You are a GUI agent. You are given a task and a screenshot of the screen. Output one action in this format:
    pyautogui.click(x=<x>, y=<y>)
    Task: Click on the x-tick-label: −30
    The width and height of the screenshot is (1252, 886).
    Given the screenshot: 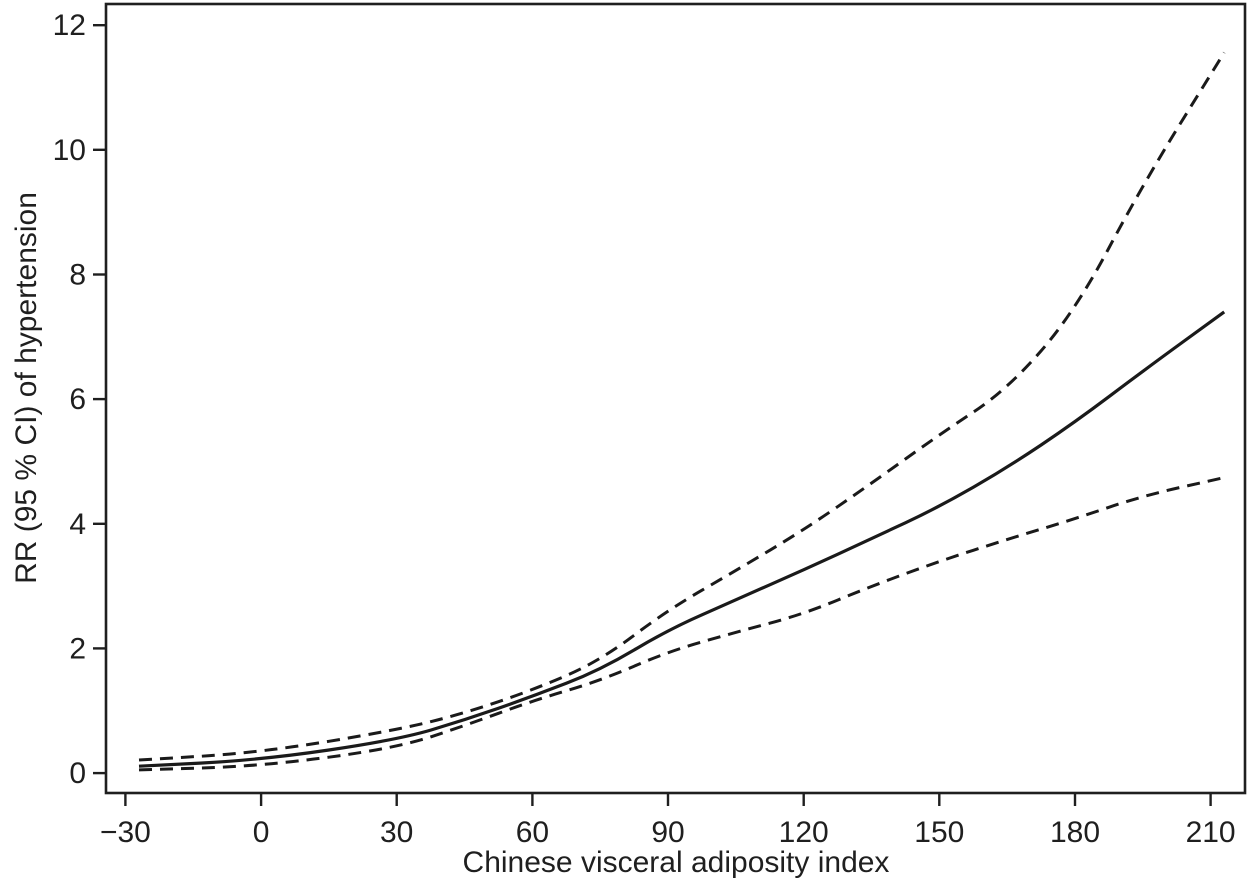 What is the action you would take?
    pyautogui.click(x=125, y=832)
    